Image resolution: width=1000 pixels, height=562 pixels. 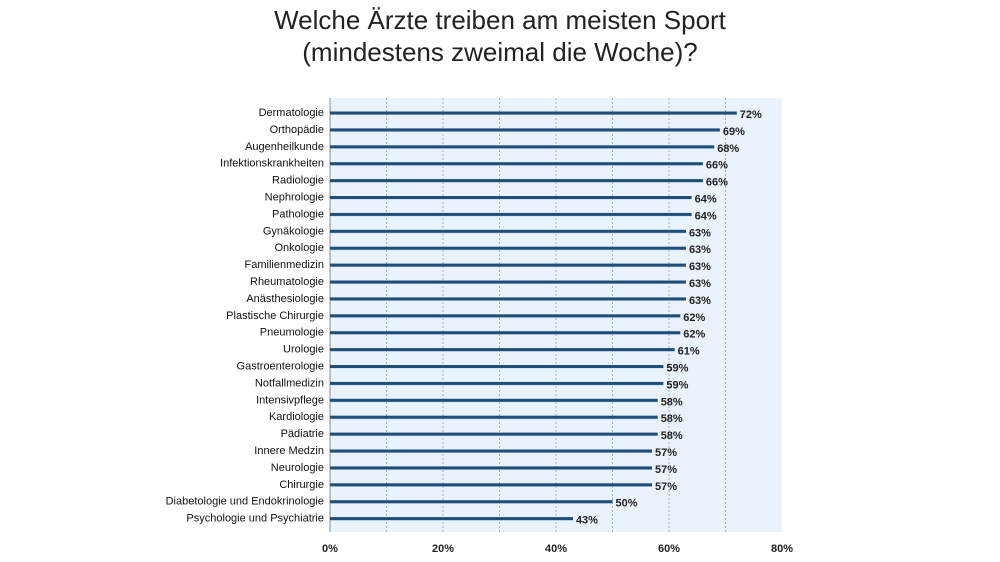 I want to click on category-label: Anästhesiologie, so click(x=285, y=299).